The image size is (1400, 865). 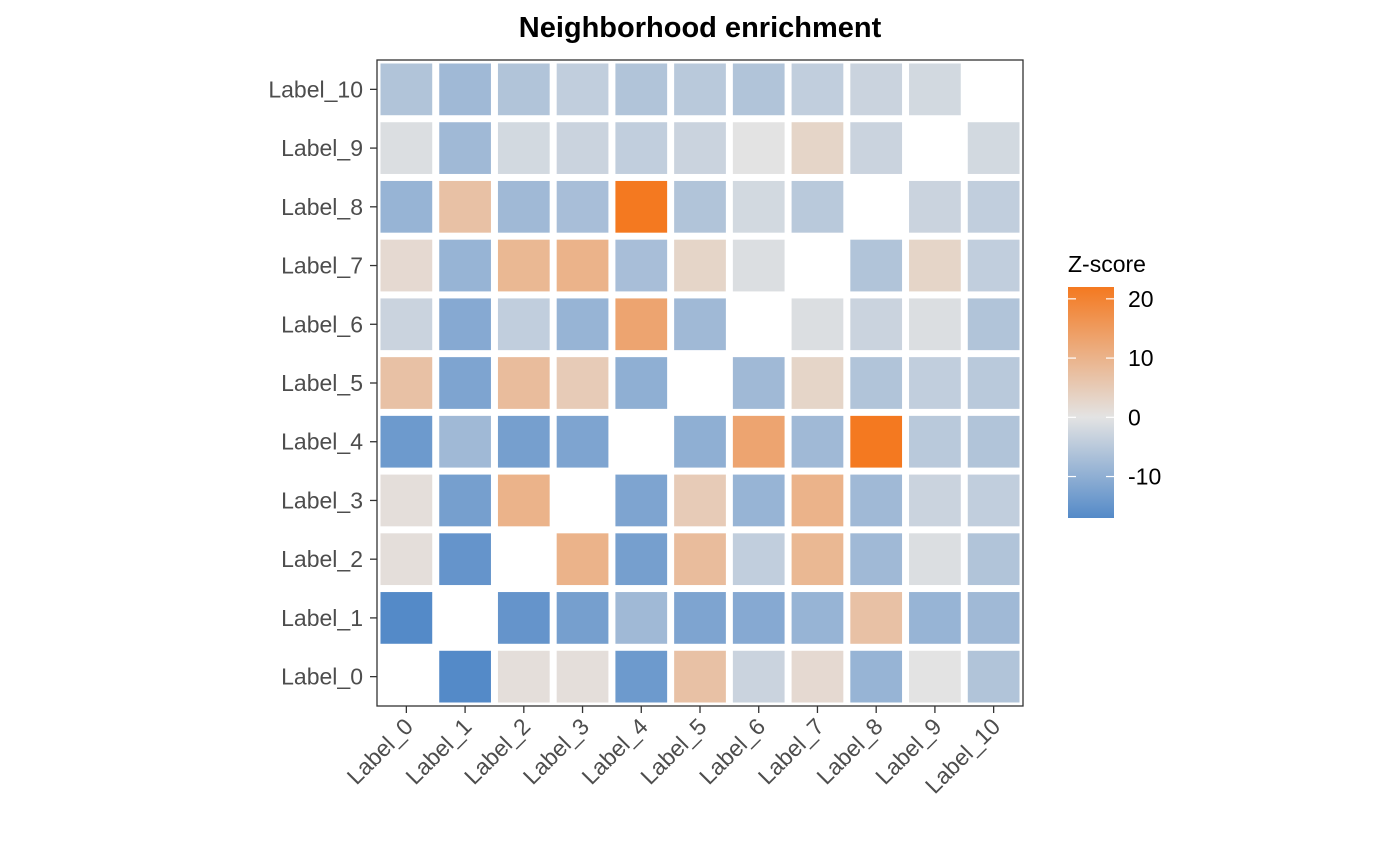 What do you see at coordinates (322, 677) in the screenshot?
I see `y-tick-label: Label_0` at bounding box center [322, 677].